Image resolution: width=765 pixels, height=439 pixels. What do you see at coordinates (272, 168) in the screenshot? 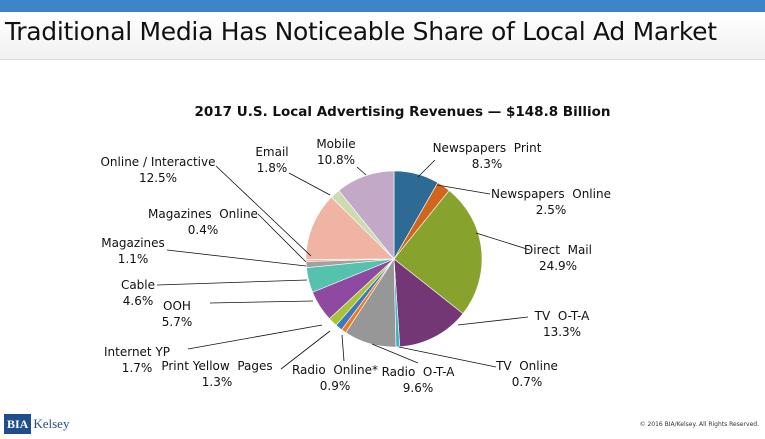
I see `label-value-email: 1.8%` at bounding box center [272, 168].